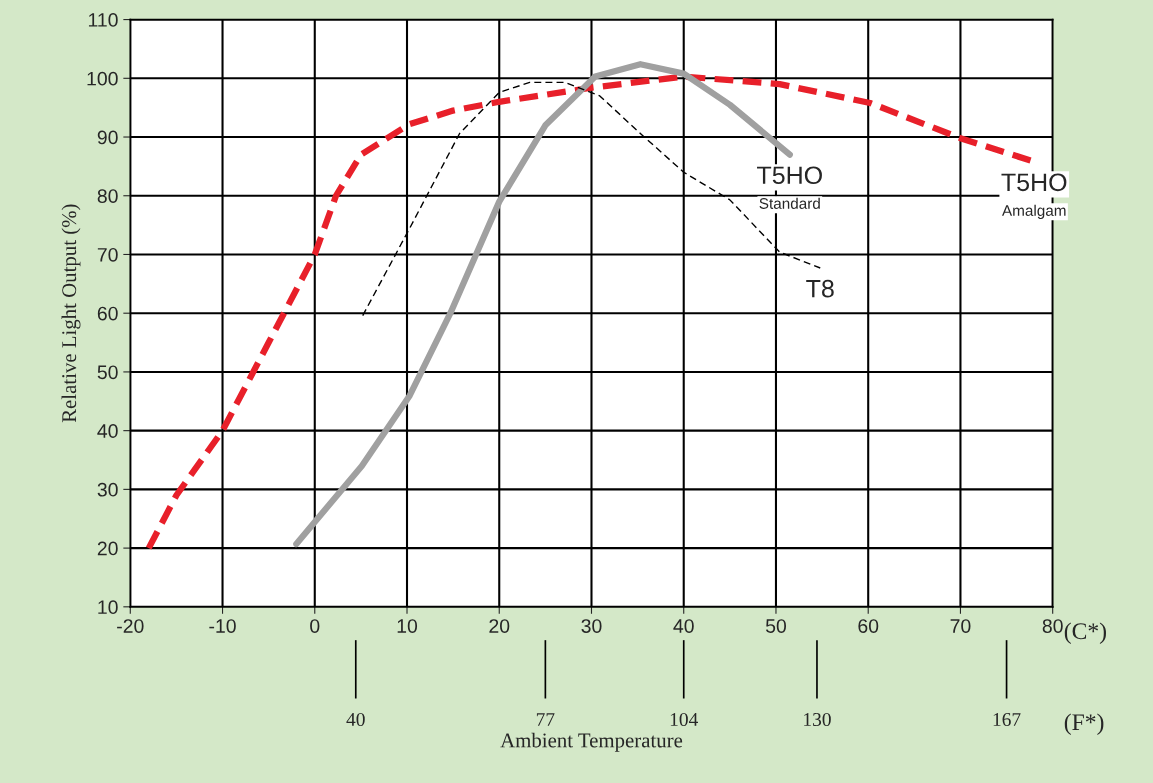 This screenshot has height=783, width=1153. I want to click on series-label: T5HO Standard, so click(789, 187).